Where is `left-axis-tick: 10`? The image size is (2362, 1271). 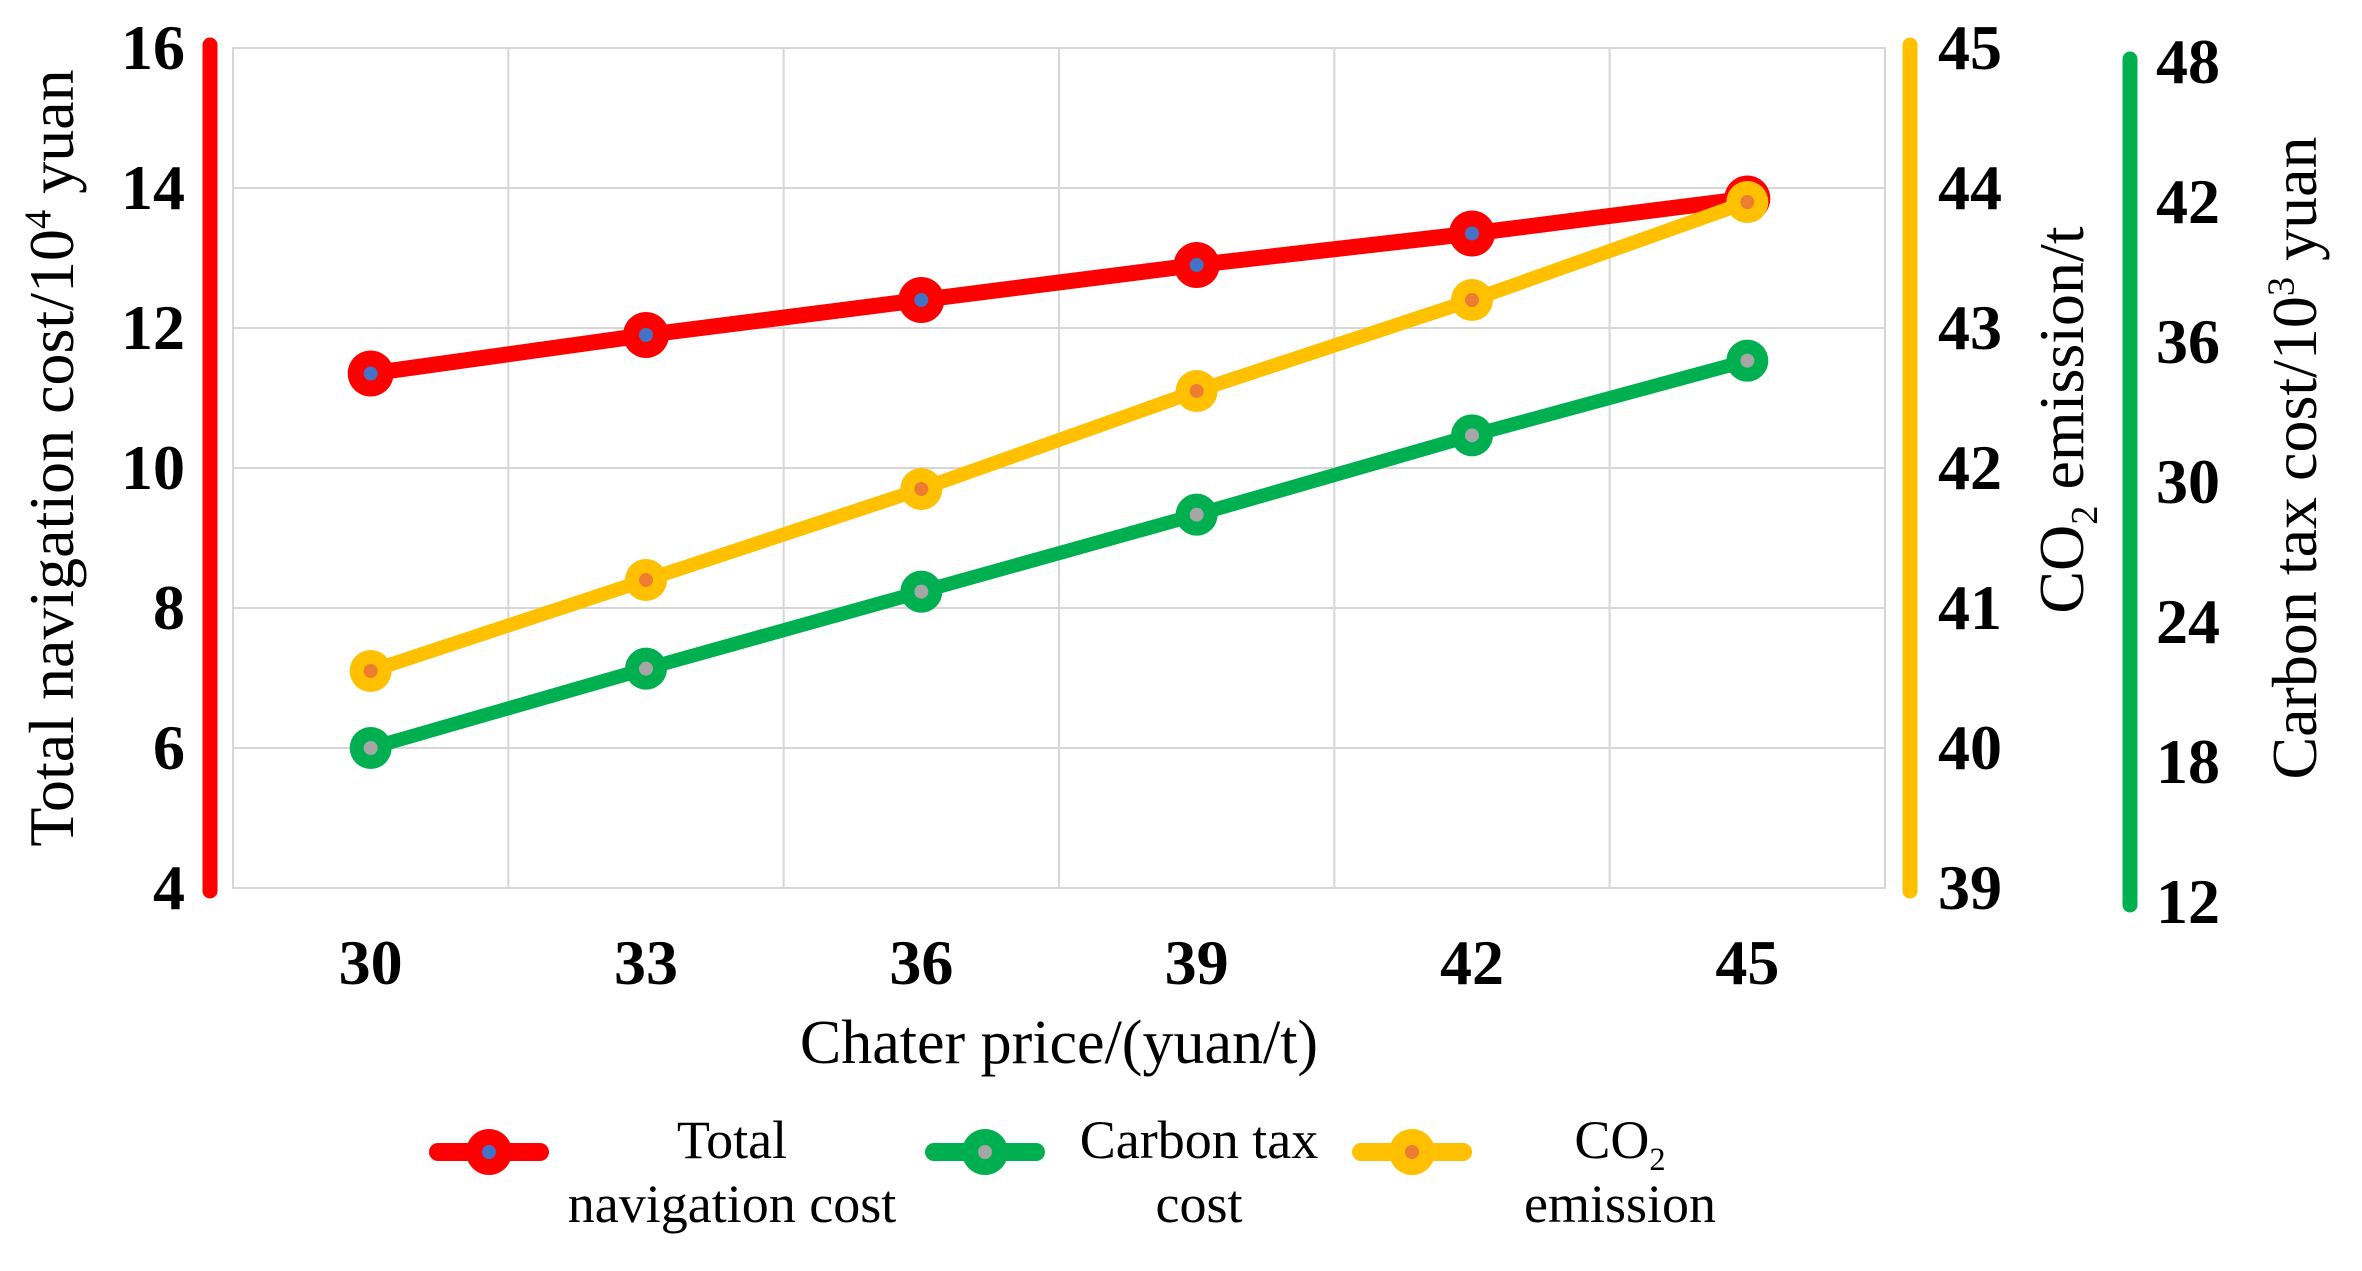 left-axis-tick: 10 is located at coordinates (153, 467).